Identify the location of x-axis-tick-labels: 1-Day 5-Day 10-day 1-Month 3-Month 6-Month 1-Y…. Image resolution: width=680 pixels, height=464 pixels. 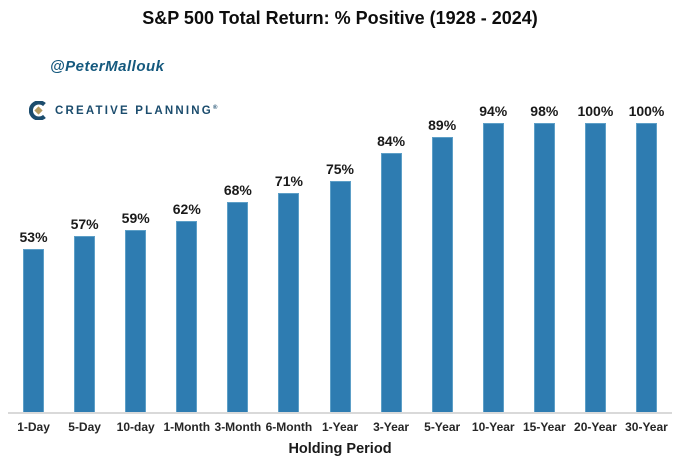
(340, 427).